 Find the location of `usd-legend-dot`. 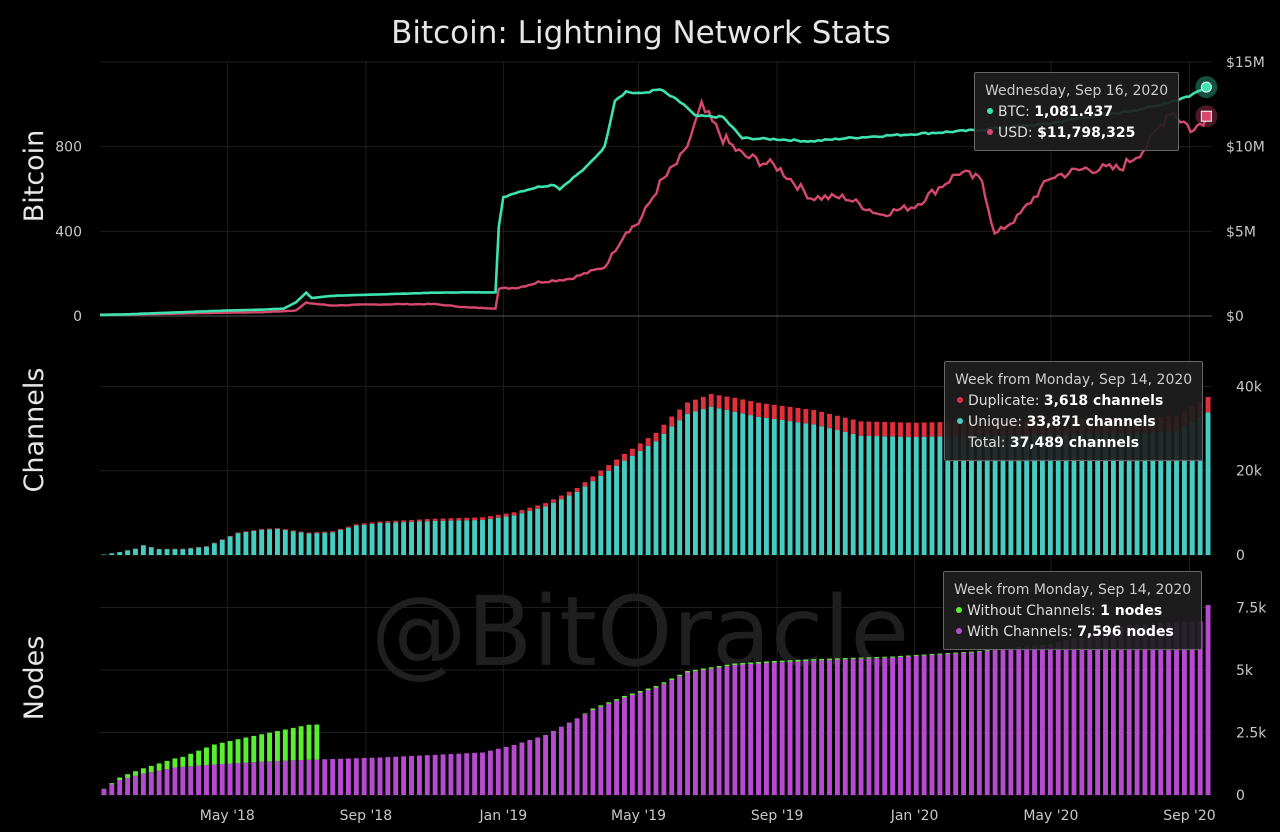

usd-legend-dot is located at coordinates (990, 132).